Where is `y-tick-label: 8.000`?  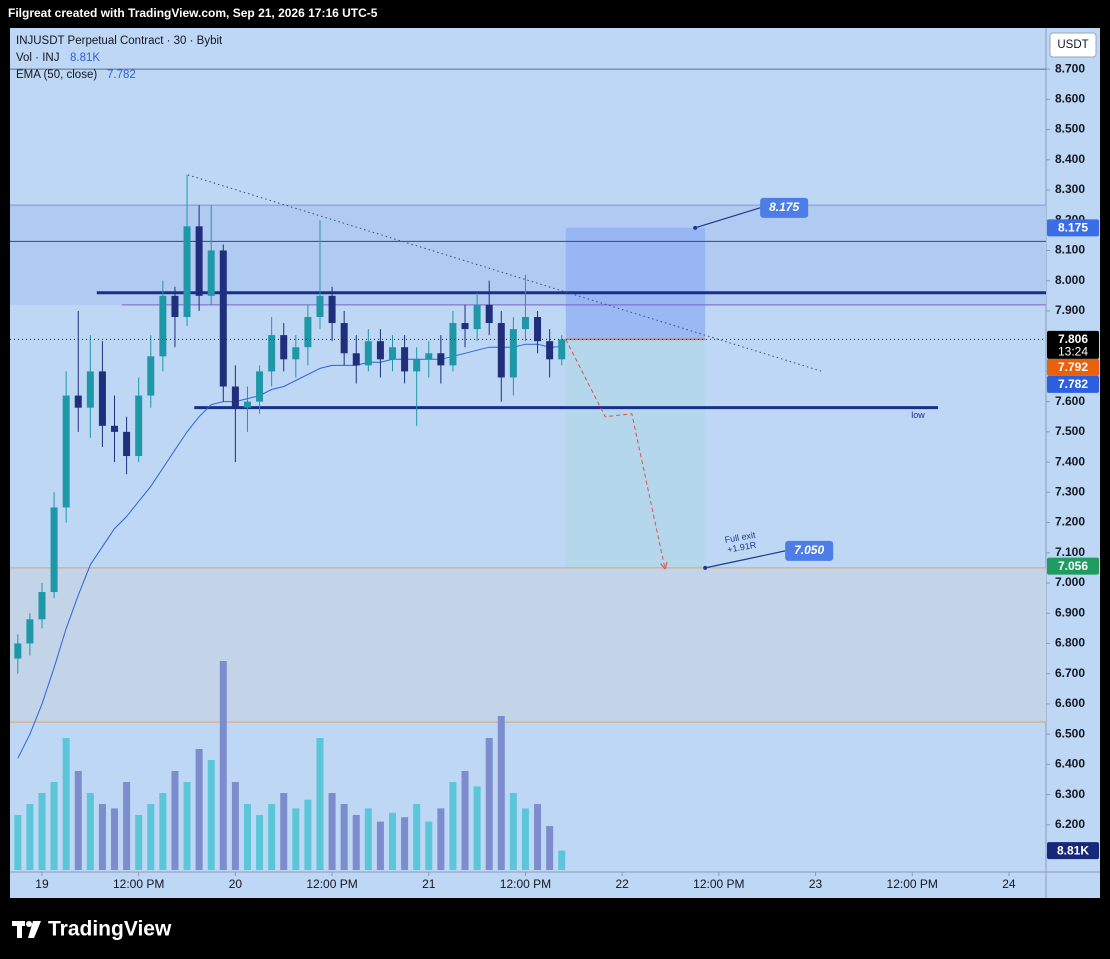 y-tick-label: 8.000 is located at coordinates (1070, 280).